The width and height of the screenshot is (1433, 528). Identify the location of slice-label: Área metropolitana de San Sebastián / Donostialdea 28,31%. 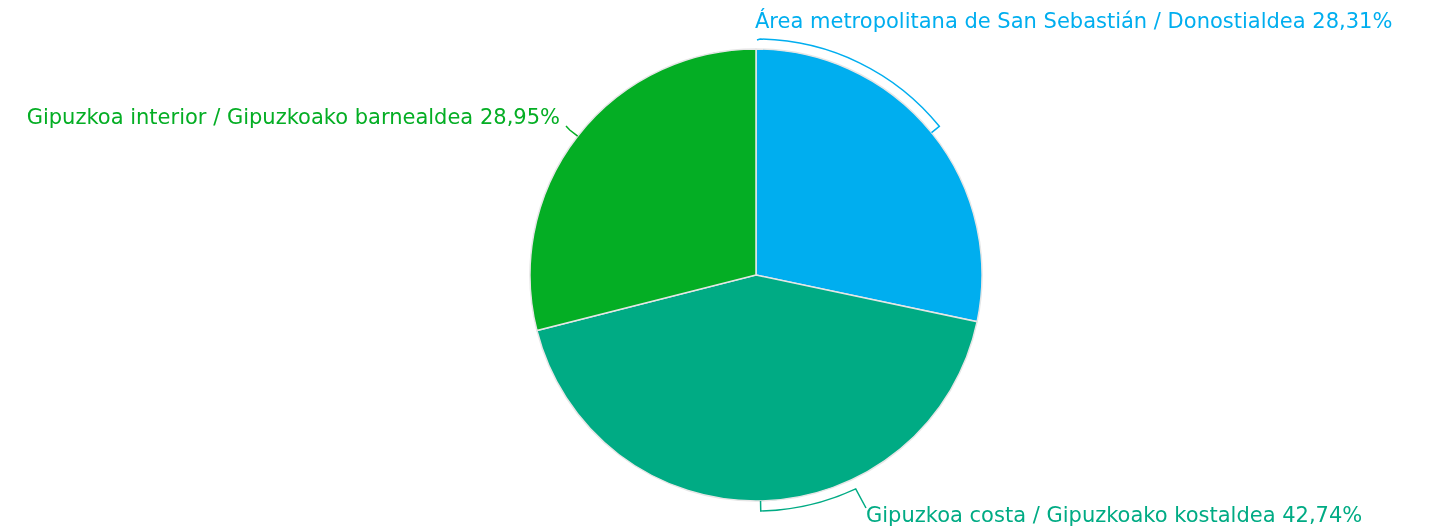
(1074, 20).